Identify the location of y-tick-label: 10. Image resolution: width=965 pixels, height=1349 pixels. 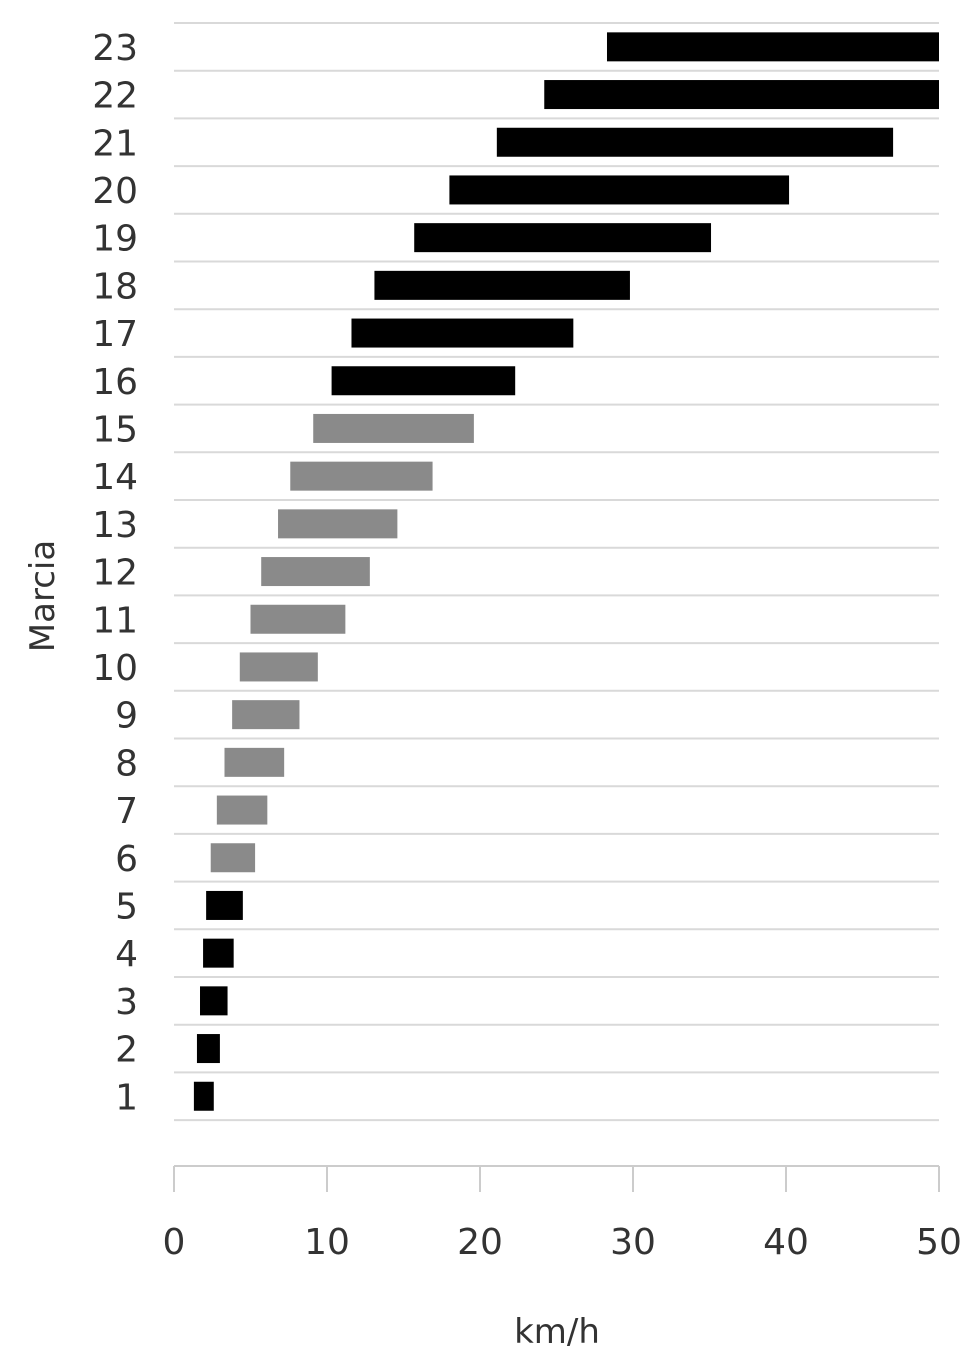
(115, 668).